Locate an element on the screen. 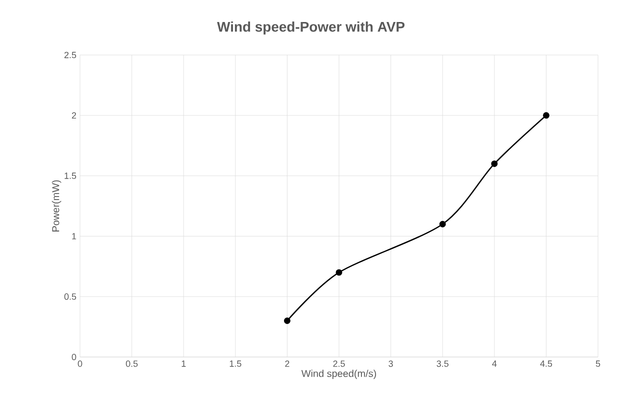 Image resolution: width=622 pixels, height=420 pixels. x-tick-label: 2.5 is located at coordinates (339, 363).